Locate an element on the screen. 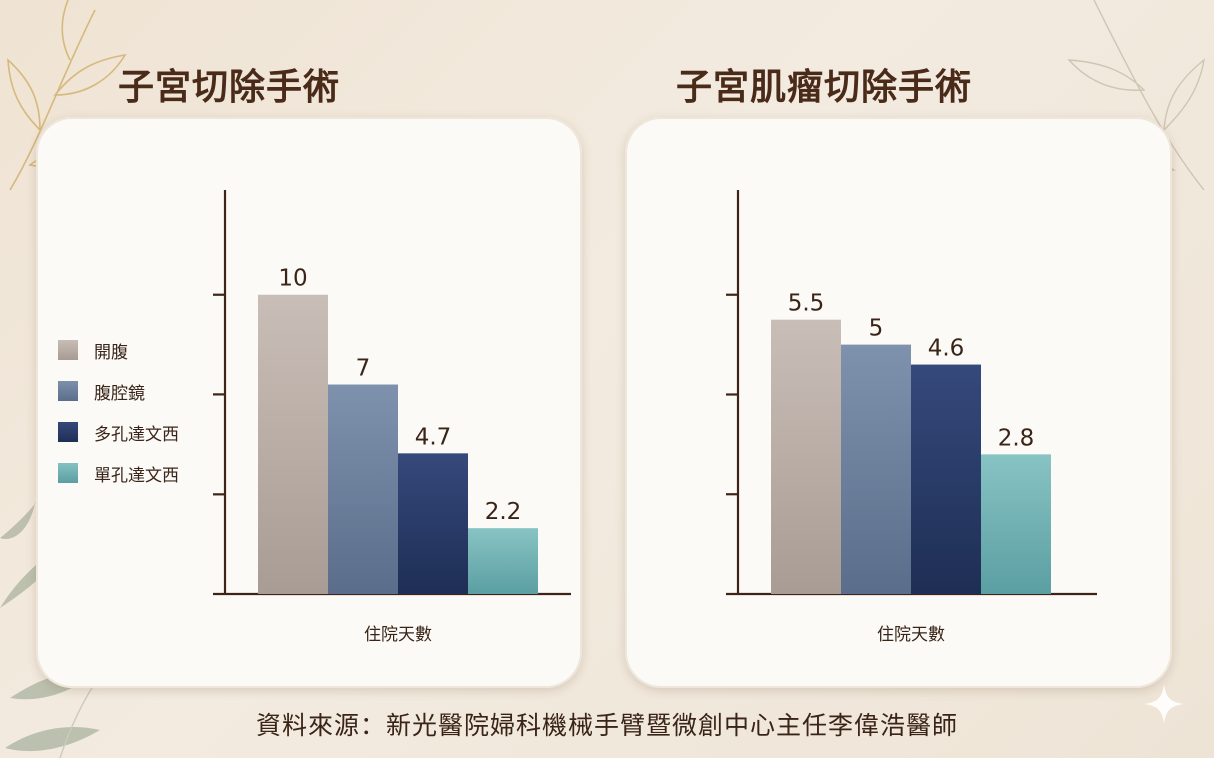 Image resolution: width=1214 pixels, height=758 pixels. bar-value-label: 10 is located at coordinates (292, 279).